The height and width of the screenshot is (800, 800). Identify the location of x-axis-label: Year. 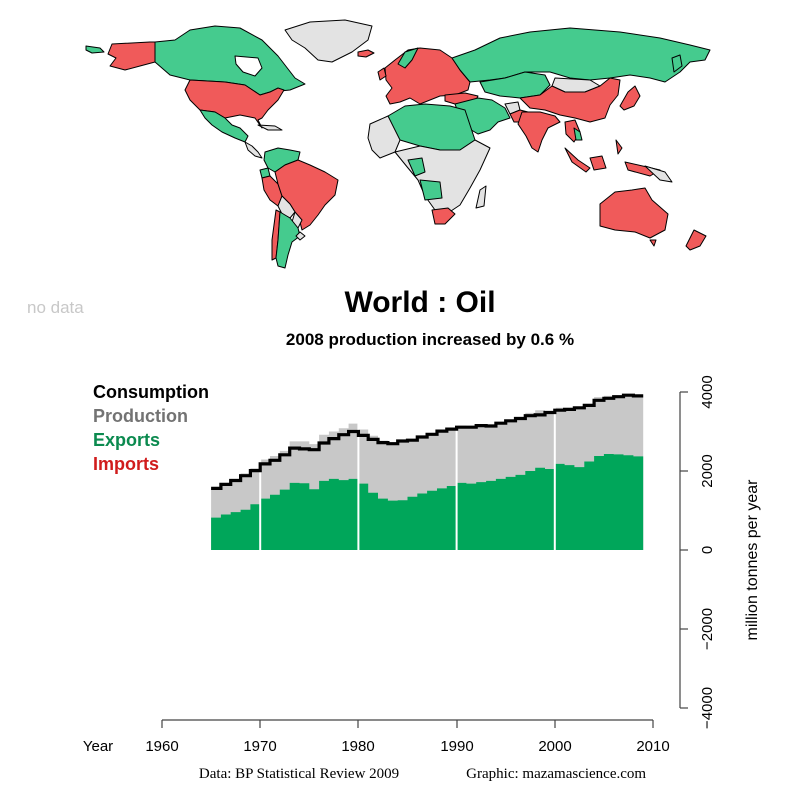
(98, 746).